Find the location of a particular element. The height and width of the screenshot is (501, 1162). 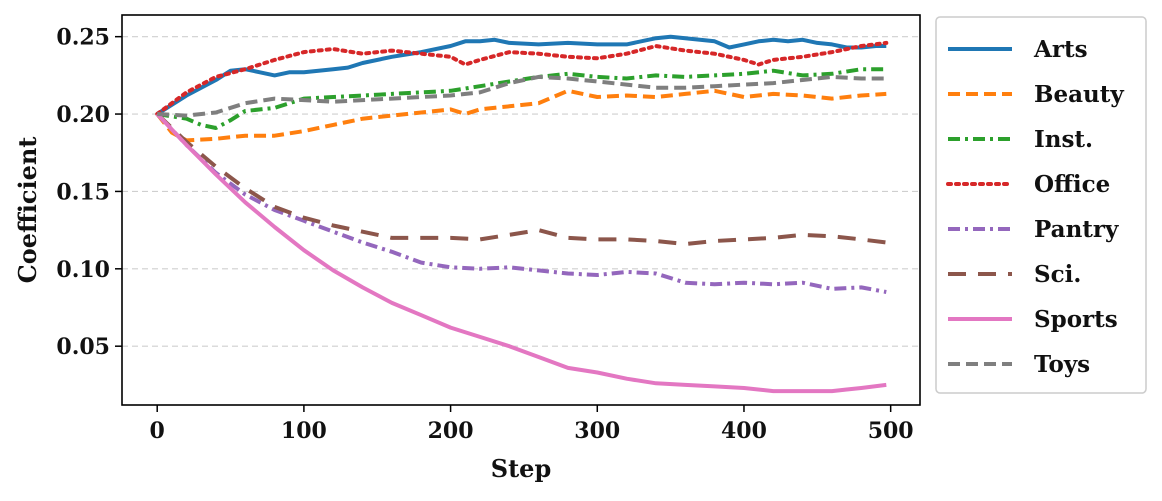

x-tick-label: 200 is located at coordinates (451, 431).